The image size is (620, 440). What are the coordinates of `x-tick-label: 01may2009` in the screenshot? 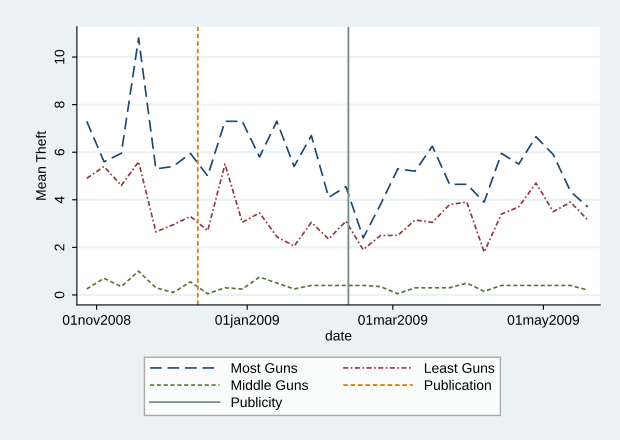 It's located at (544, 321).